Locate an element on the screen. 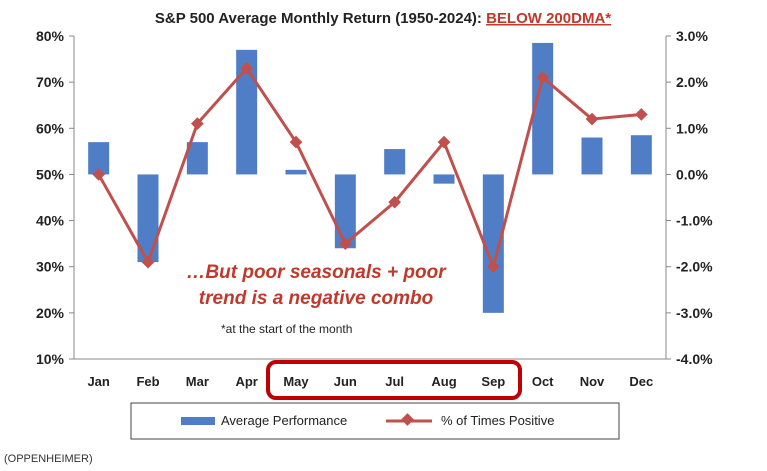 The height and width of the screenshot is (471, 767). line-point-may is located at coordinates (296, 142).